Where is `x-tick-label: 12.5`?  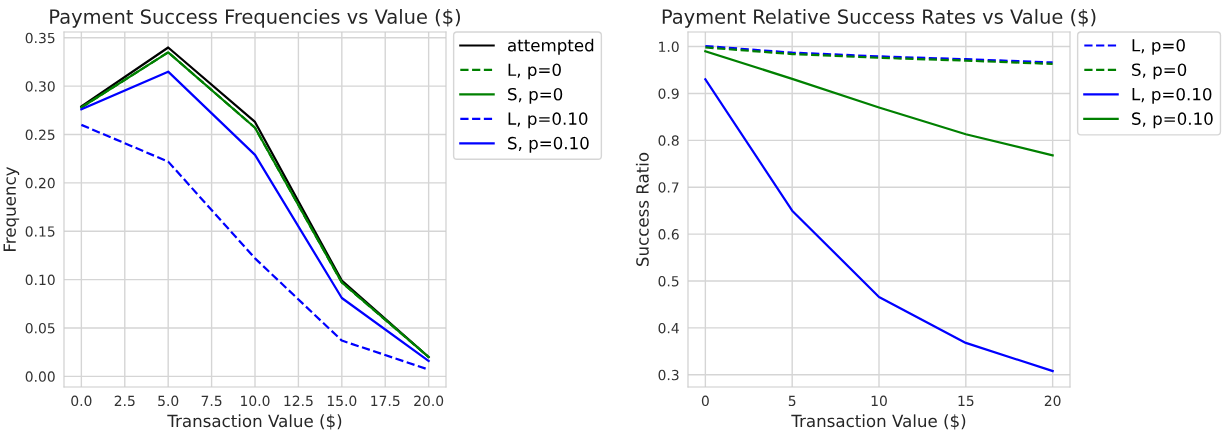
x-tick-label: 12.5 is located at coordinates (298, 401).